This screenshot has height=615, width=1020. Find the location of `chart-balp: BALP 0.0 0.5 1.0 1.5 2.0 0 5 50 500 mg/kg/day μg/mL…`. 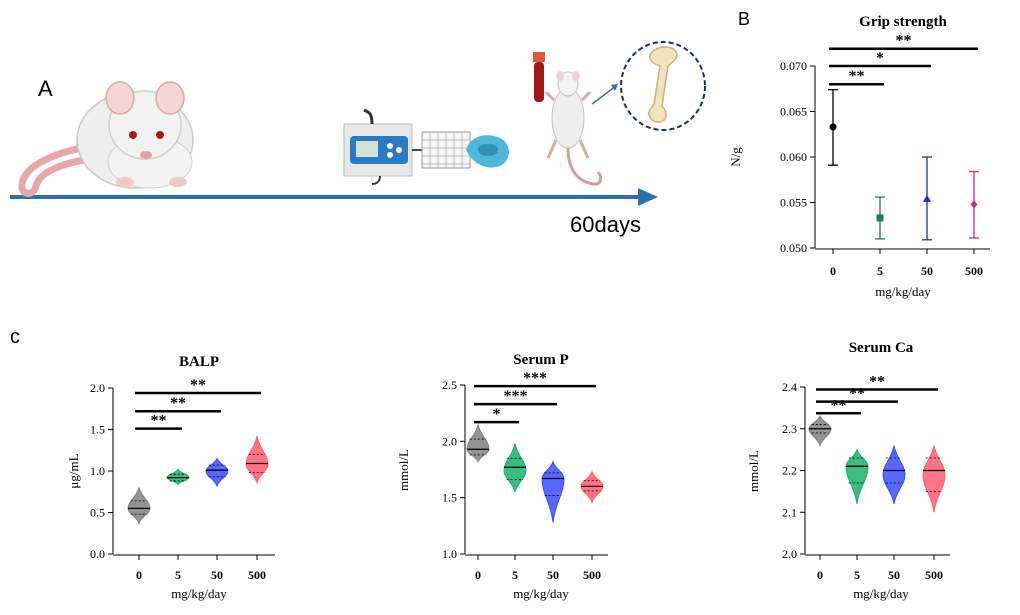

chart-balp: BALP 0.0 0.5 1.0 1.5 2.0 0 5 50 500 mg/kg/day μg/mL… is located at coordinates (170, 477).